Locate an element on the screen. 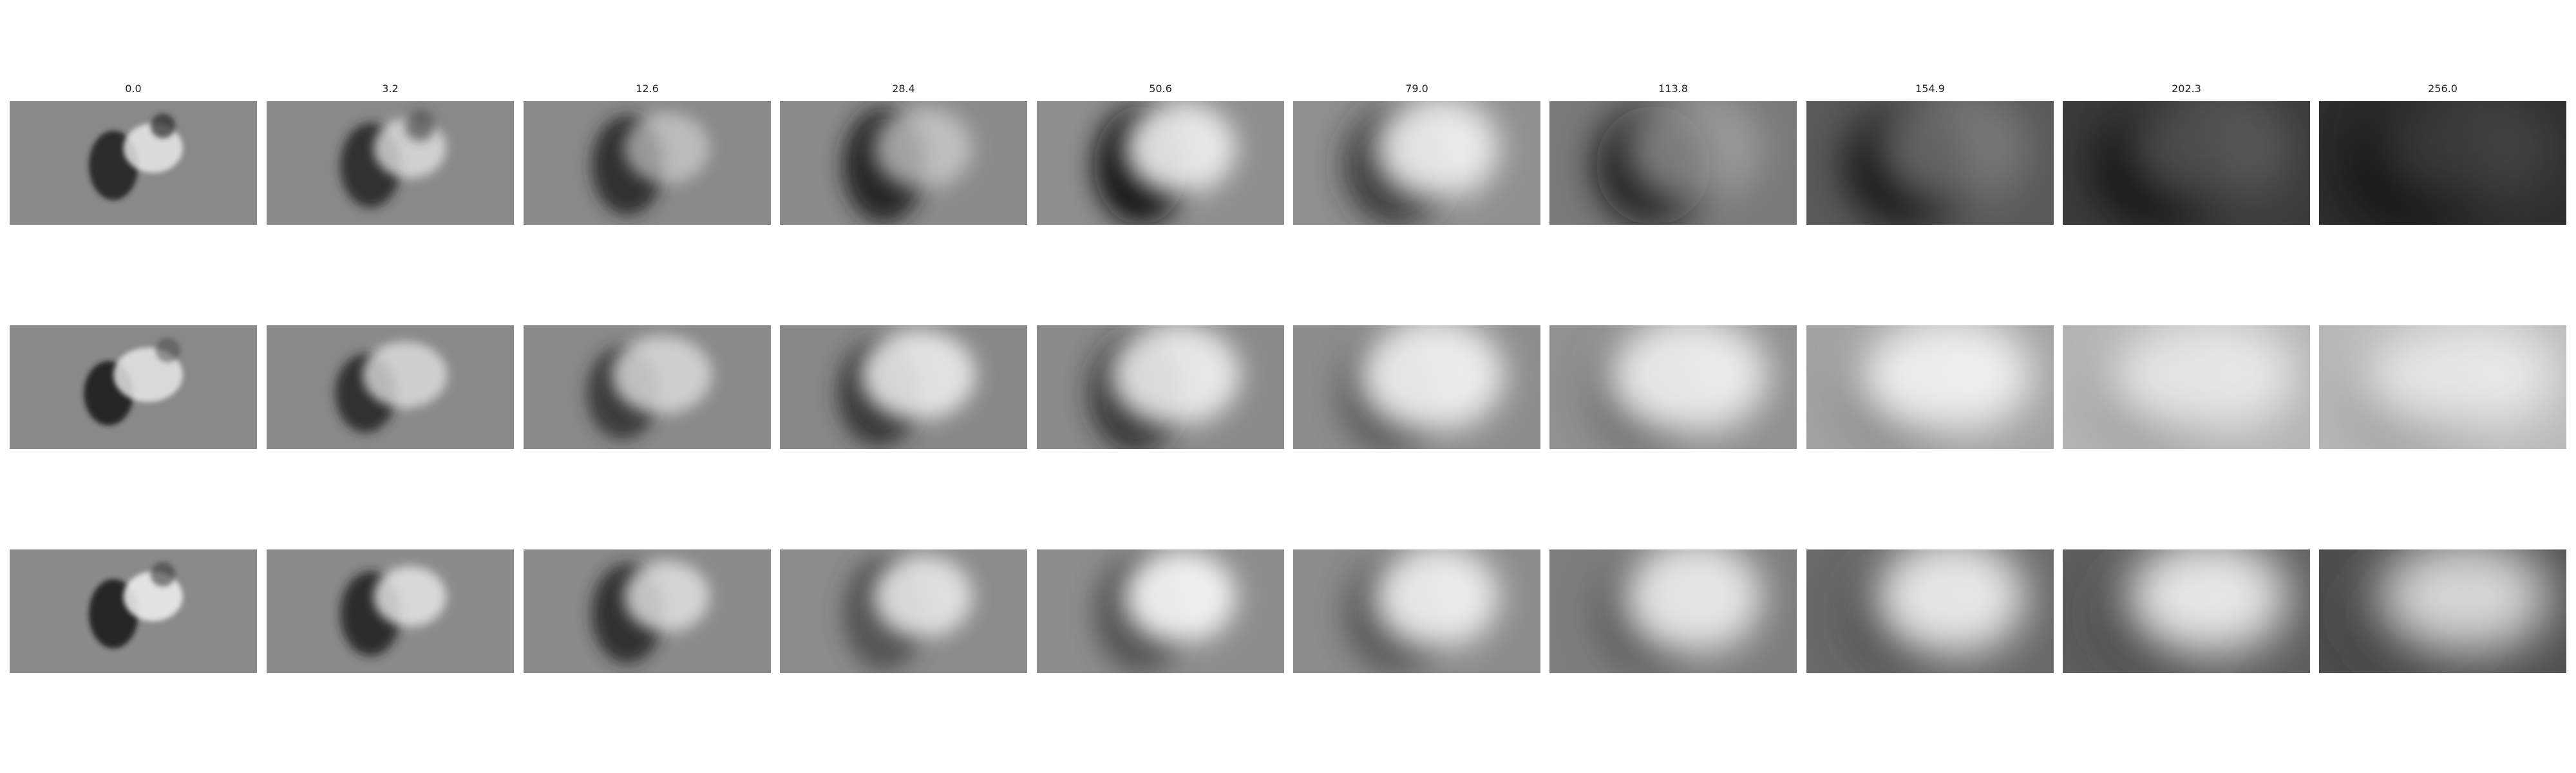  column-title: 79.0 is located at coordinates (1416, 88).